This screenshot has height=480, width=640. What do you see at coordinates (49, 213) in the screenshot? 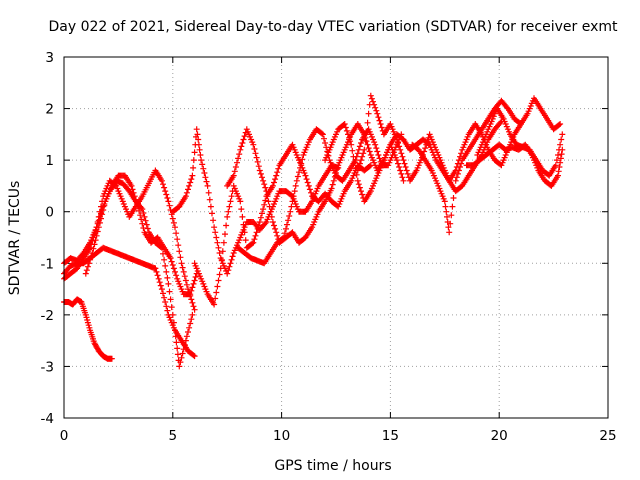
I see `y-tick-label: 0` at bounding box center [49, 213].